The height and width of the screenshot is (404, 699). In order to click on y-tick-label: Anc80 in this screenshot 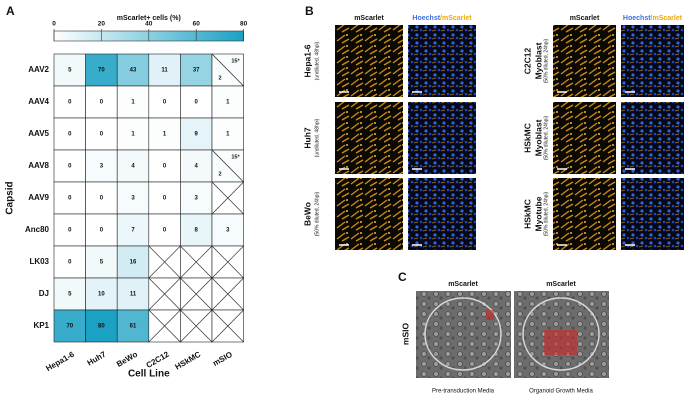, I will do `click(37, 229)`.